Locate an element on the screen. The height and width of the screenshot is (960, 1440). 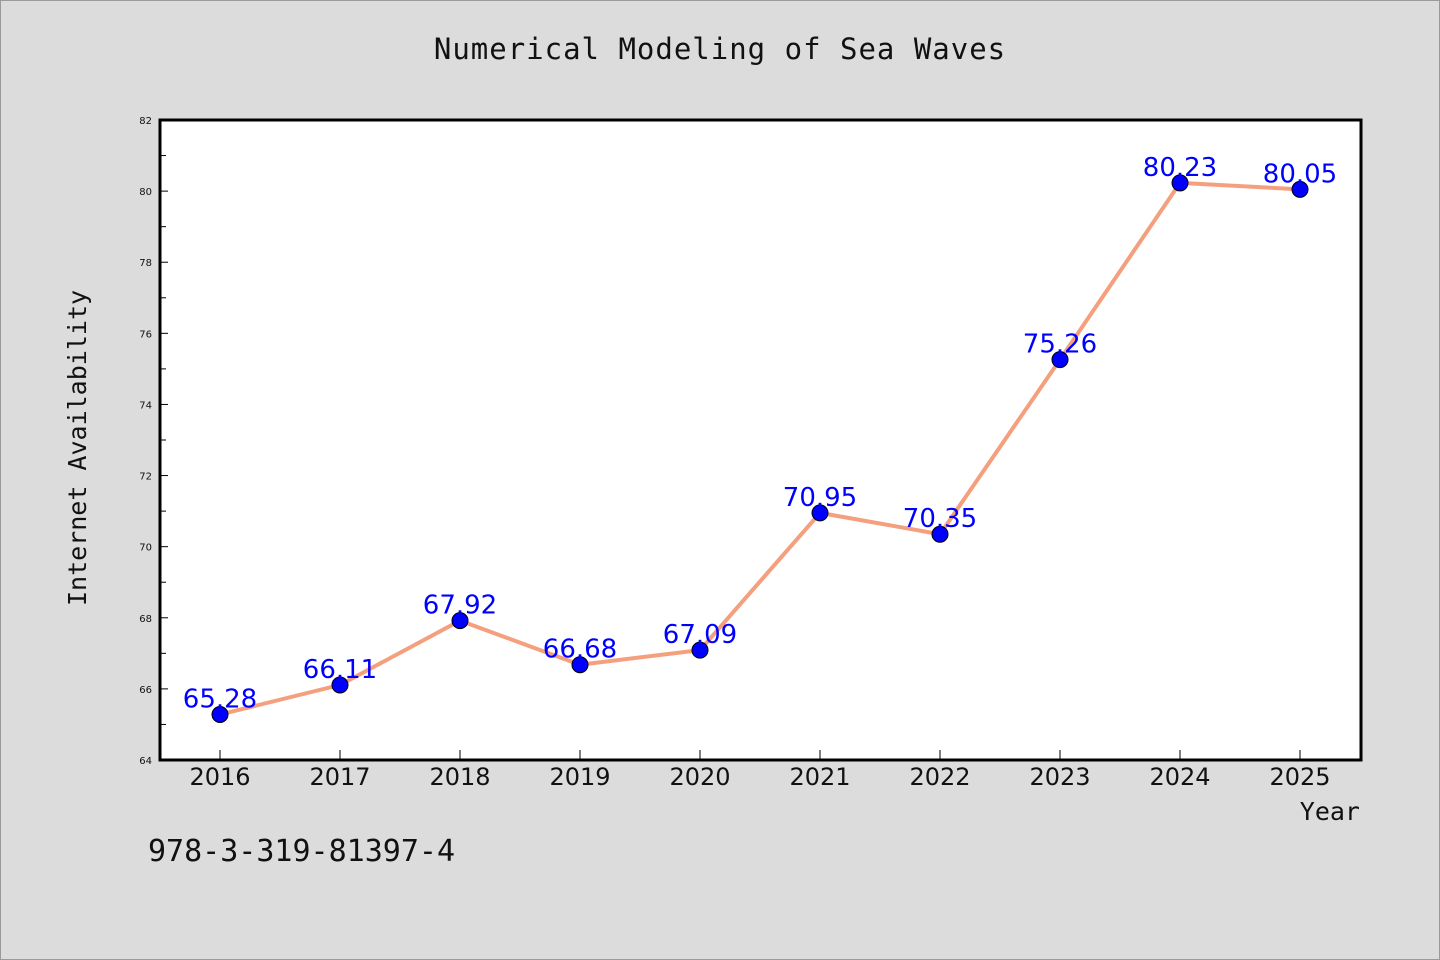
x-tick-label: 2019 is located at coordinates (579, 777).